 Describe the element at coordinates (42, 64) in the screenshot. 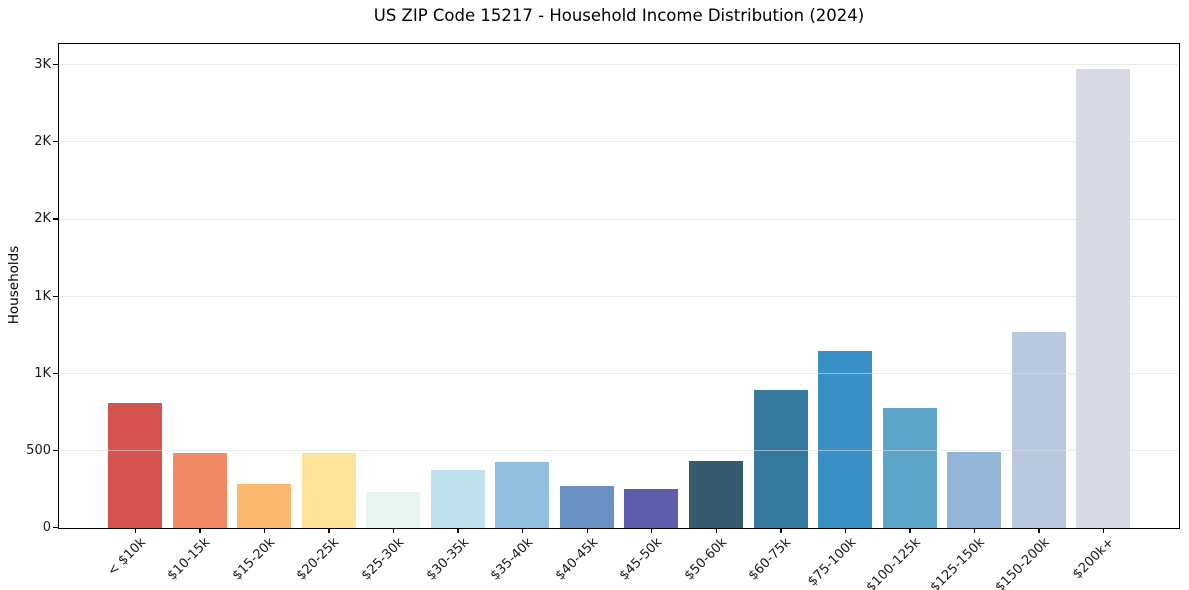

I see `y-tick-label: 3K` at that location.